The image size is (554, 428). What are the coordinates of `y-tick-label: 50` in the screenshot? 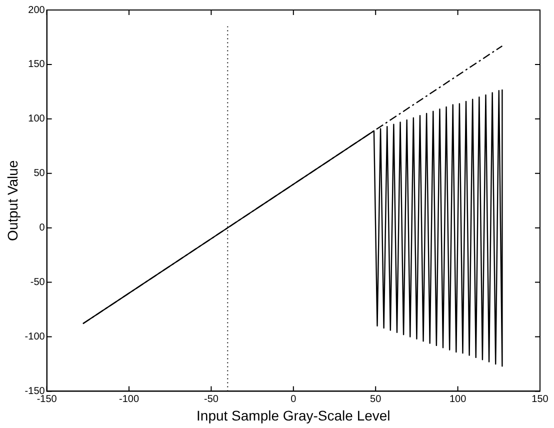 It's located at (40, 174).